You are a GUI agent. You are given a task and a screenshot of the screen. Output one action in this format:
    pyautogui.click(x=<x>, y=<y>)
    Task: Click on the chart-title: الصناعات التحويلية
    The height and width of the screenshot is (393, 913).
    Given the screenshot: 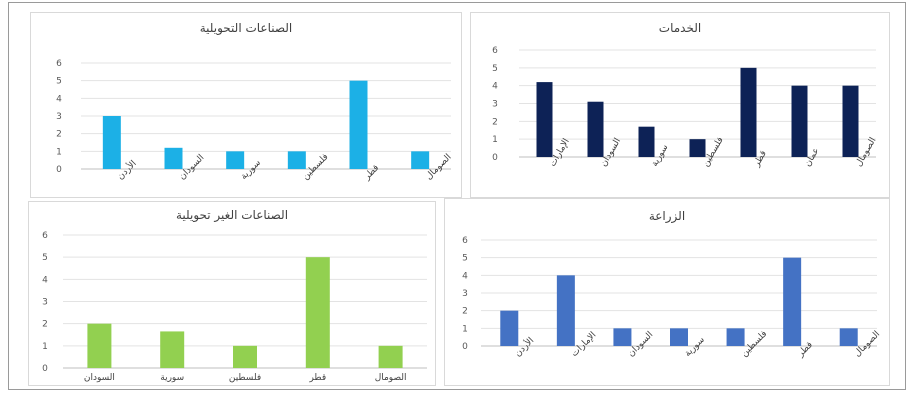 What is the action you would take?
    pyautogui.click(x=246, y=28)
    